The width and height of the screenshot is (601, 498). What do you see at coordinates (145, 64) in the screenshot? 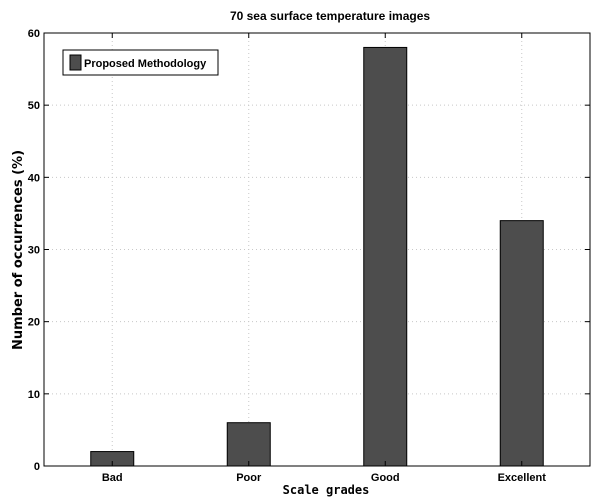
I see `legend-label: Proposed Methodology` at bounding box center [145, 64].